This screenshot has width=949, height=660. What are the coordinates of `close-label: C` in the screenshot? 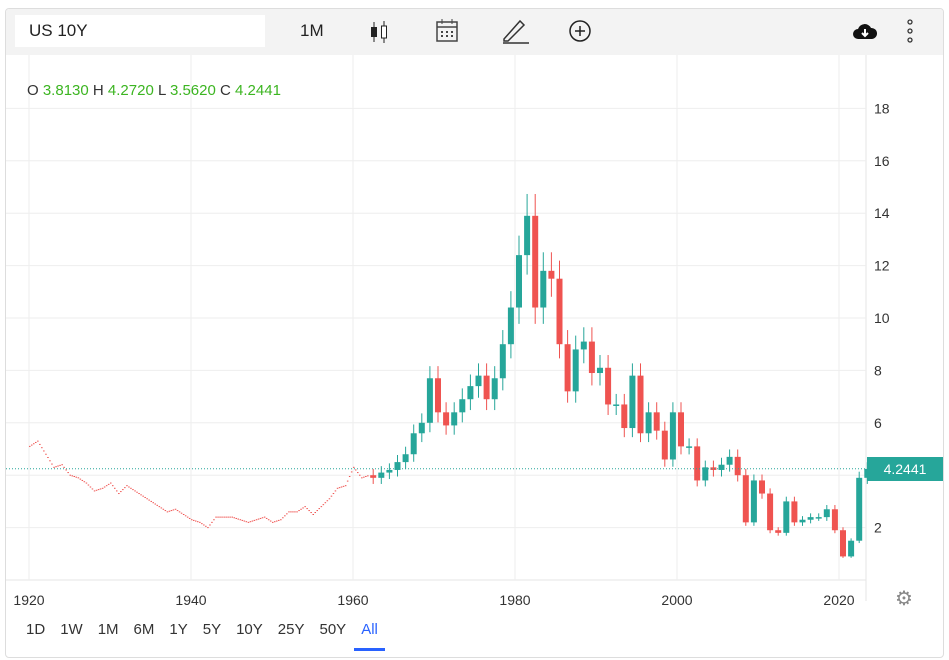 It's located at (225, 90).